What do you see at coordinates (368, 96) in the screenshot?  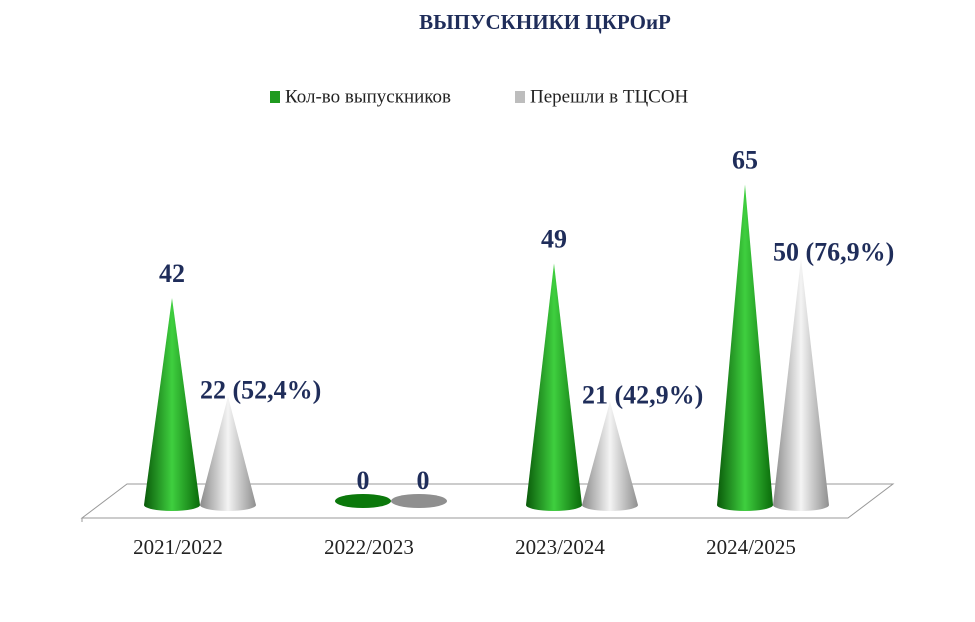 I see `legend-label: Кол-во выпускников` at bounding box center [368, 96].